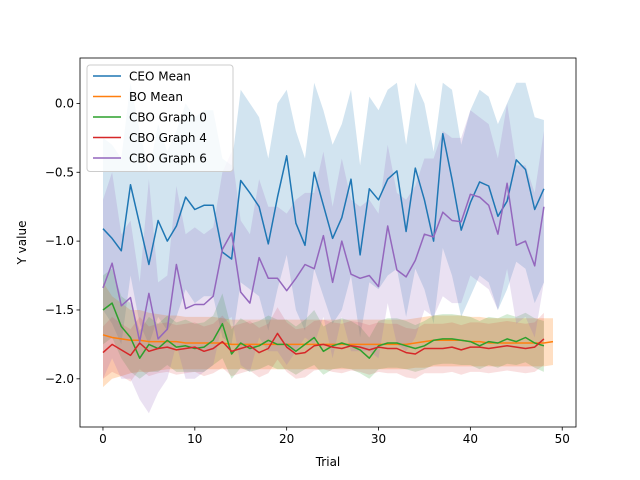  What do you see at coordinates (59, 310) in the screenshot?
I see `y-tick-label: −1.5` at bounding box center [59, 310].